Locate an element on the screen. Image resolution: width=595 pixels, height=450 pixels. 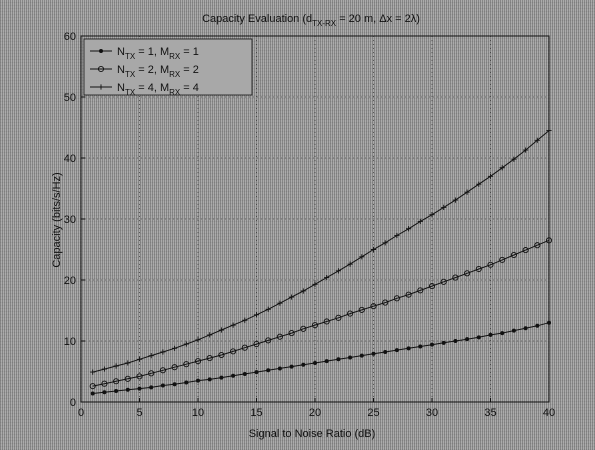
legend-box is located at coordinates (168, 67).